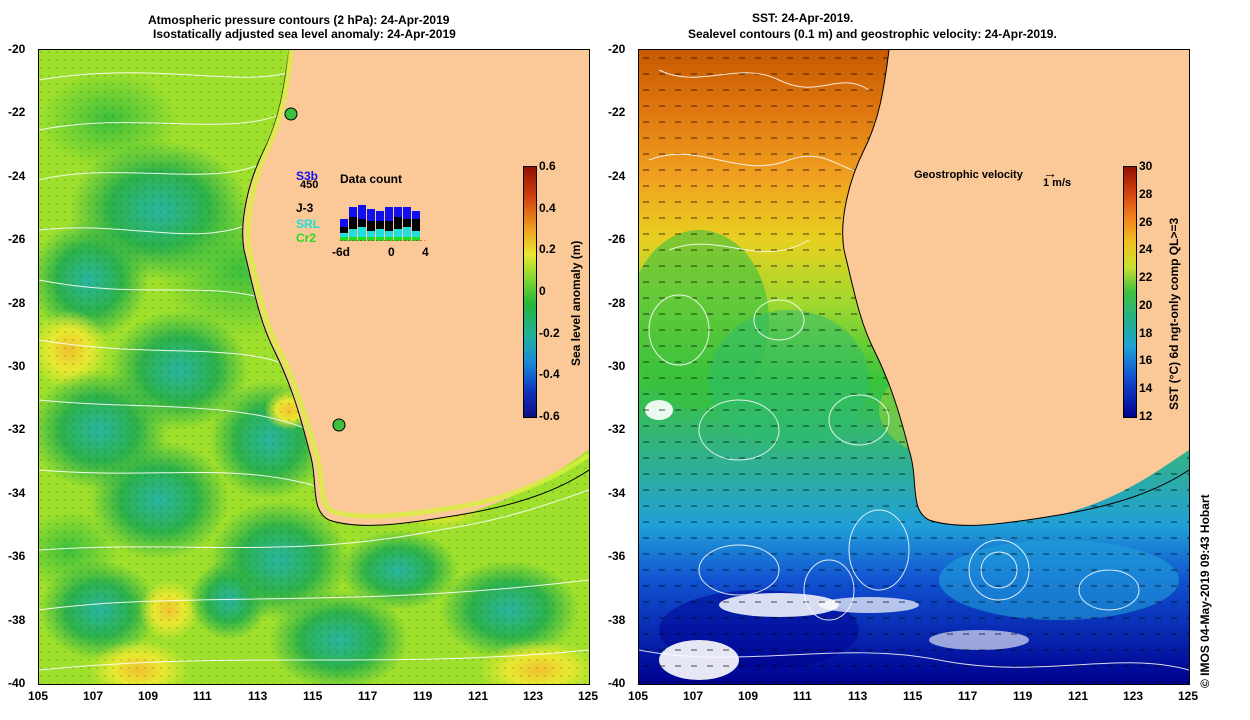 The width and height of the screenshot is (1250, 720). Describe the element at coordinates (258, 696) in the screenshot. I see `x-tick-label-left: 113` at that location.